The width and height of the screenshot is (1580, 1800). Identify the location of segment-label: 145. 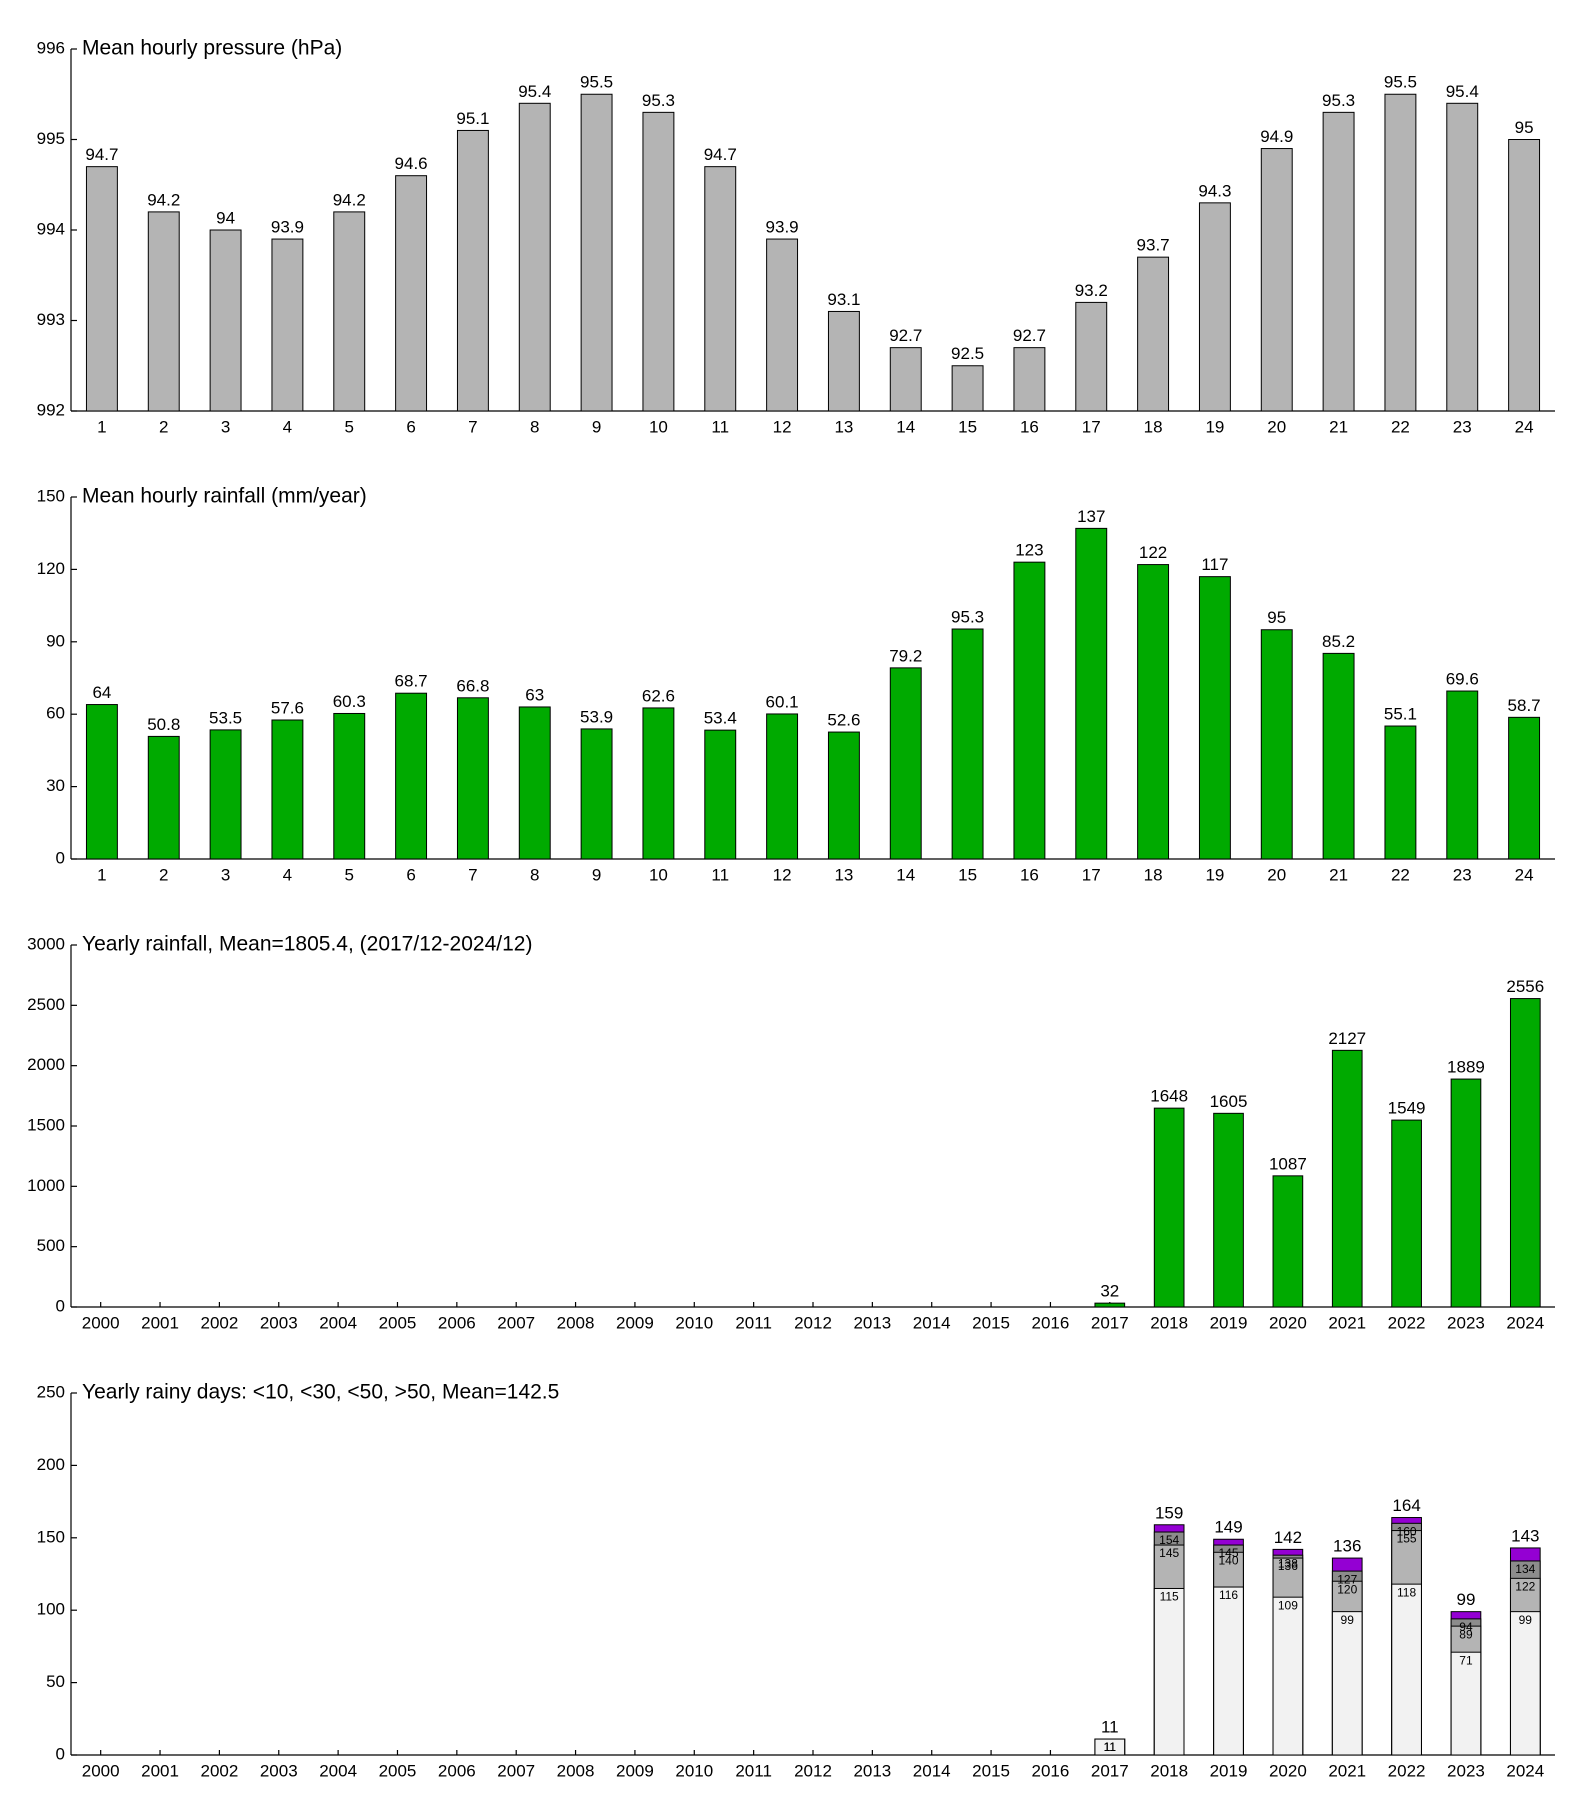
(1229, 1553).